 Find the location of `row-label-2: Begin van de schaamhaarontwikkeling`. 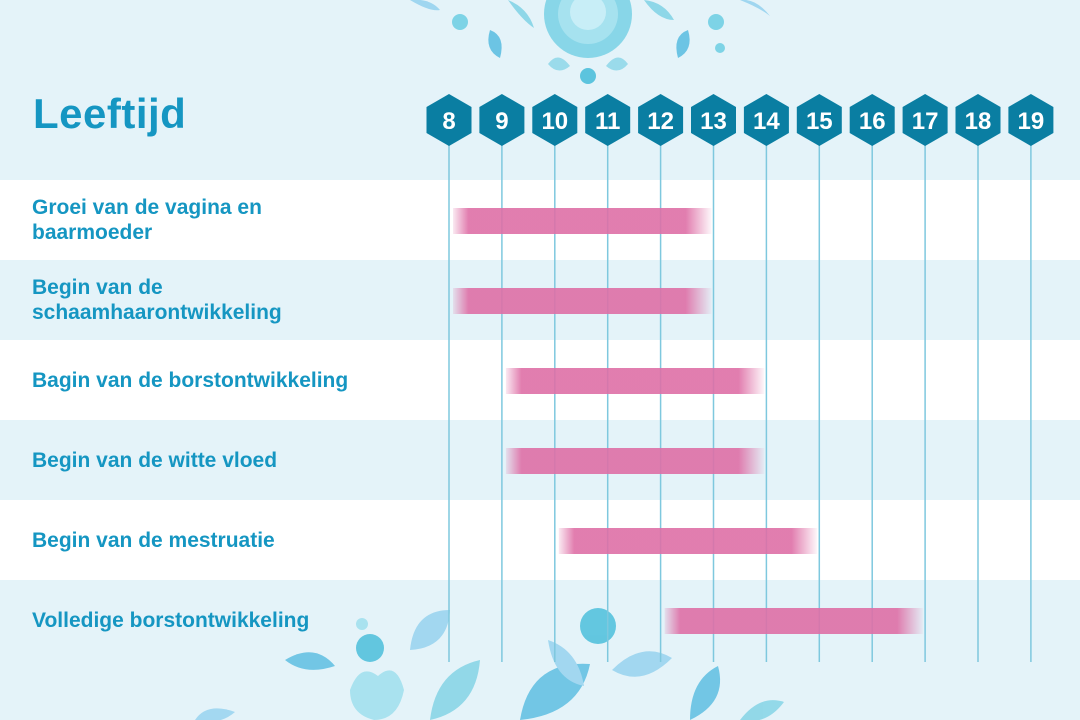

row-label-2: Begin van de schaamhaarontwikkeling is located at coordinates (157, 300).